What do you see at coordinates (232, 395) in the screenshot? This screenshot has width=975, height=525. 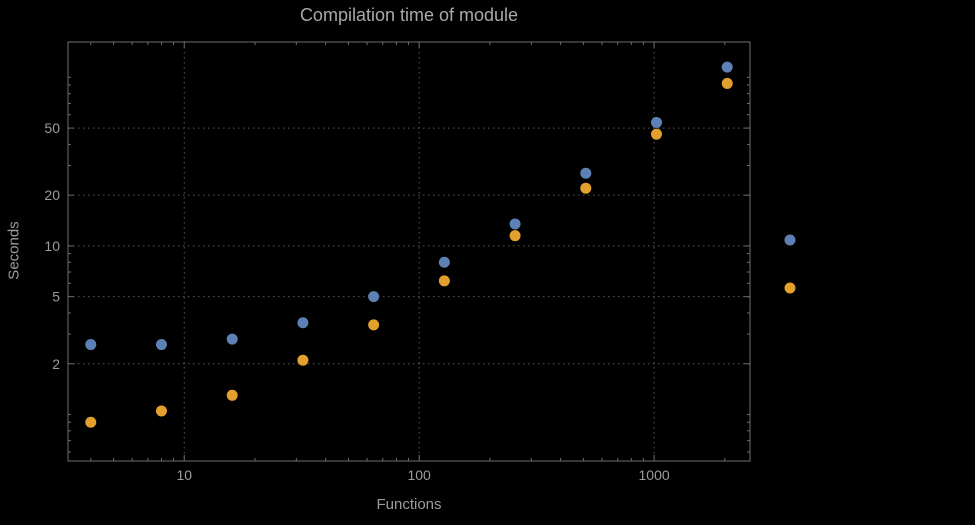 I see `point-series-2-x16` at bounding box center [232, 395].